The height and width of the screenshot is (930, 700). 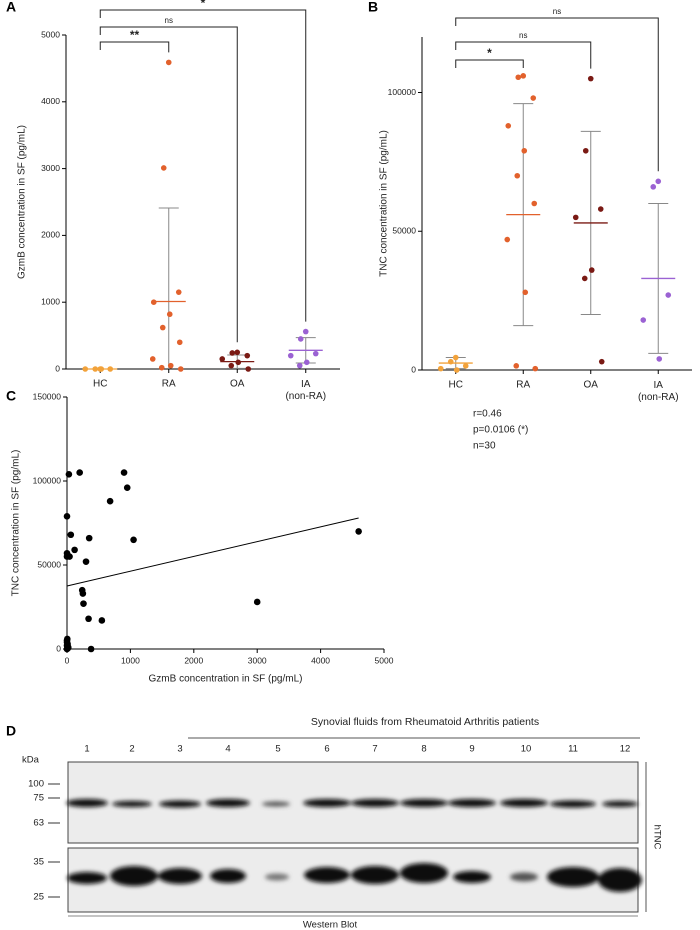 What do you see at coordinates (354, 845) in the screenshot?
I see `bands` at bounding box center [354, 845].